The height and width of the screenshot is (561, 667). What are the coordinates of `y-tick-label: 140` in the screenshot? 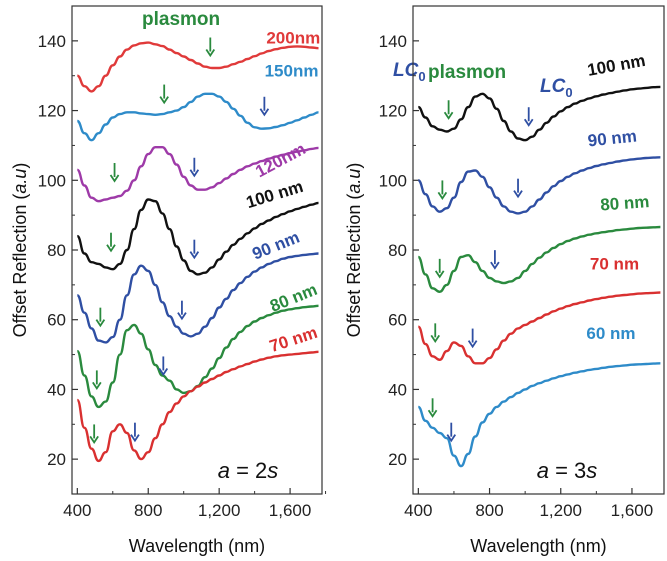 It's located at (393, 41).